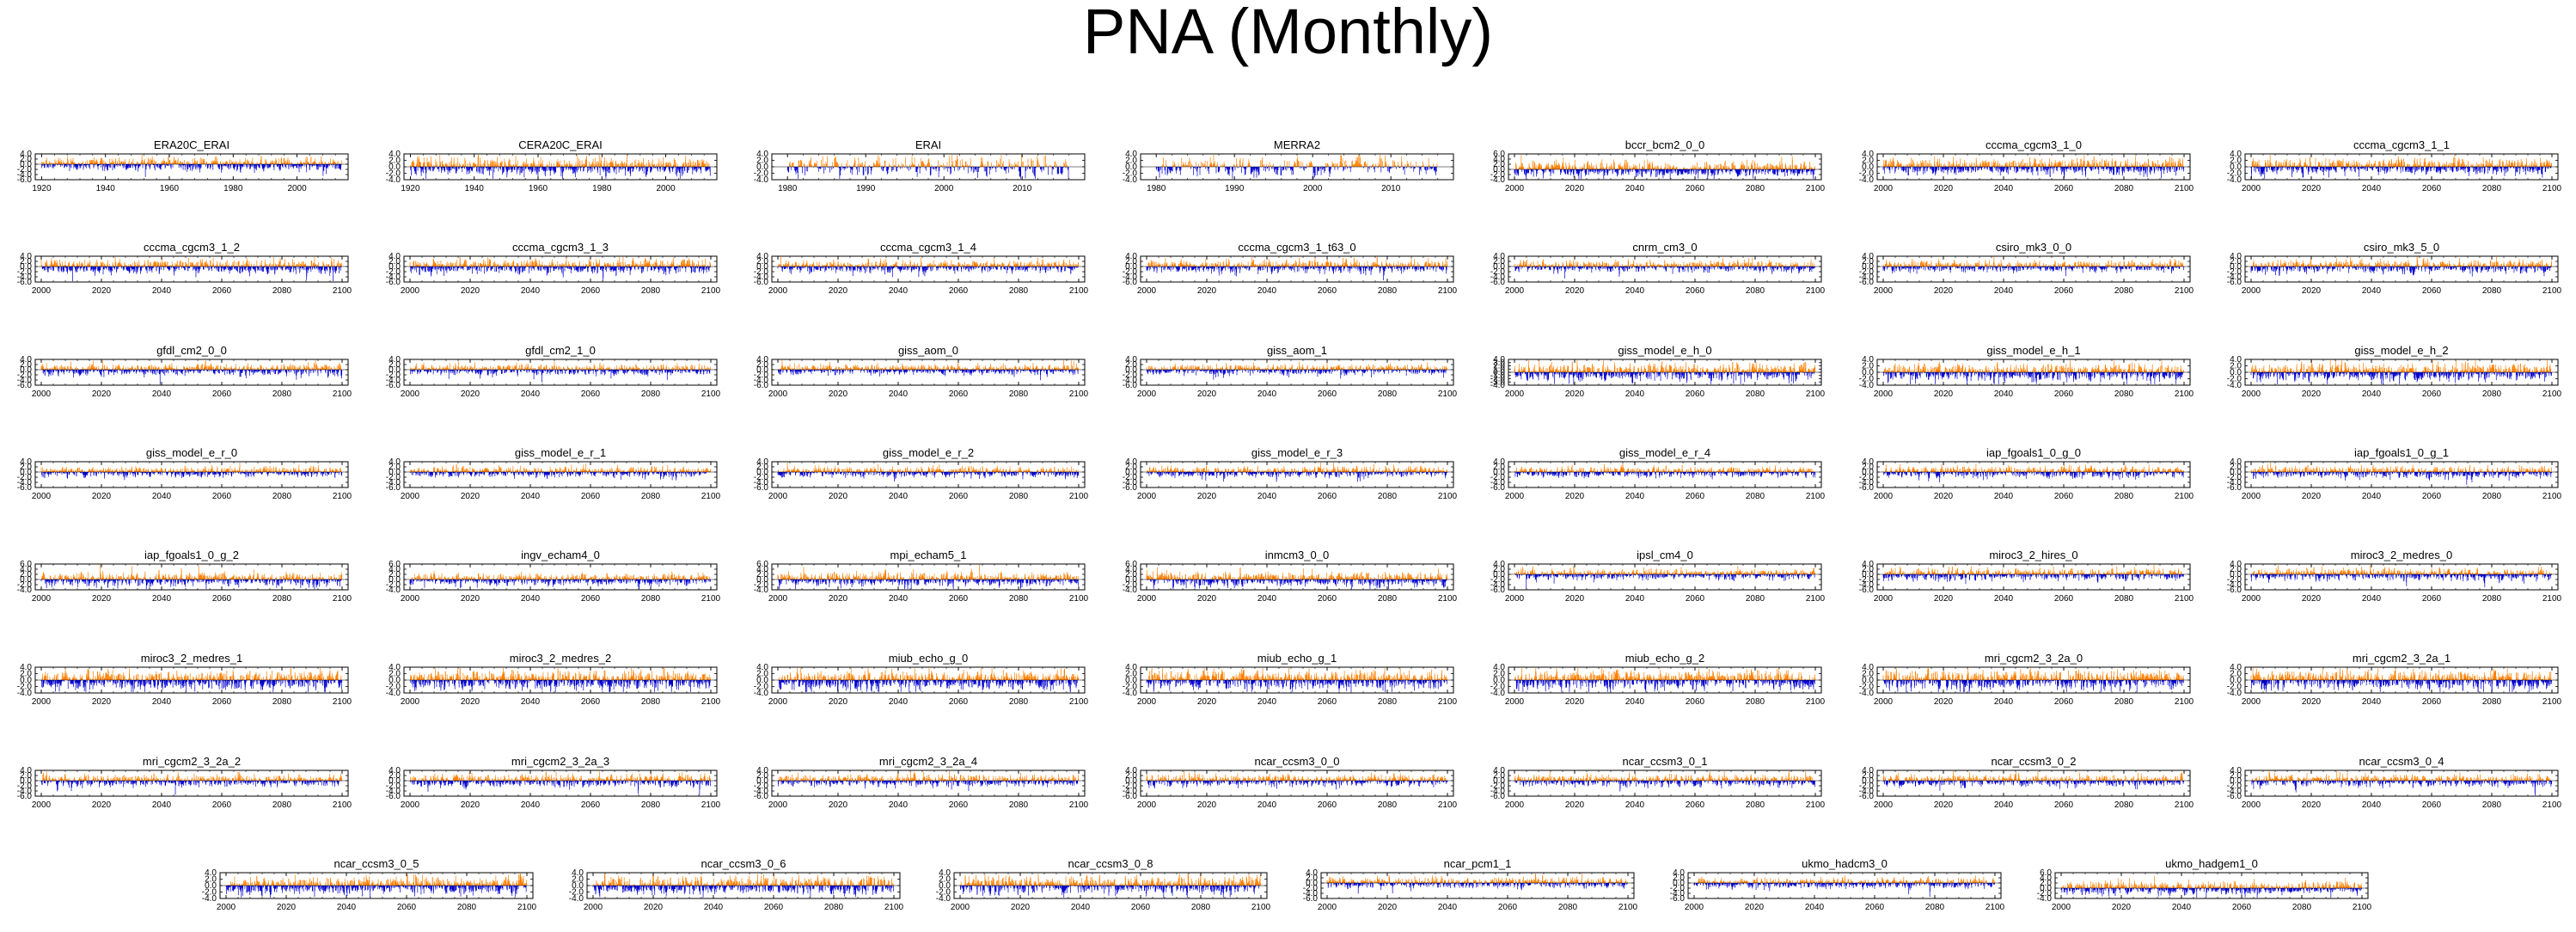 The height and width of the screenshot is (932, 2576). What do you see at coordinates (2033, 452) in the screenshot?
I see `panel-title: iap_fgoals1_0_g_0` at bounding box center [2033, 452].